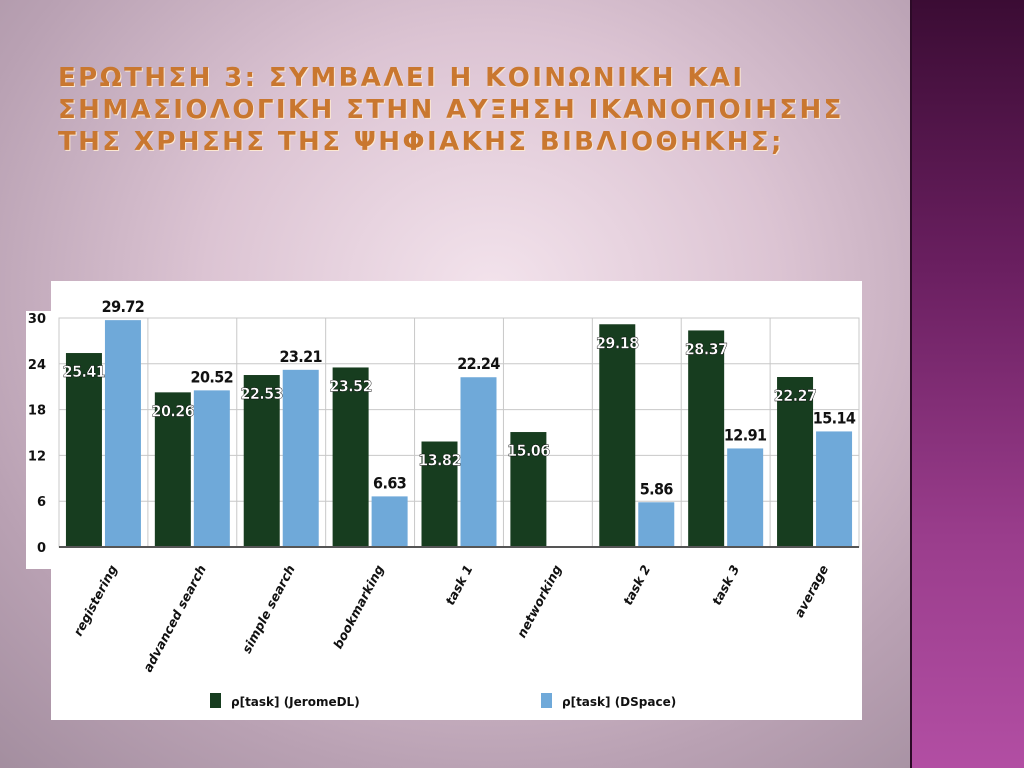 Image resolution: width=1024 pixels, height=768 pixels. Describe the element at coordinates (37, 411) in the screenshot. I see `y-tick-label: 18` at that location.